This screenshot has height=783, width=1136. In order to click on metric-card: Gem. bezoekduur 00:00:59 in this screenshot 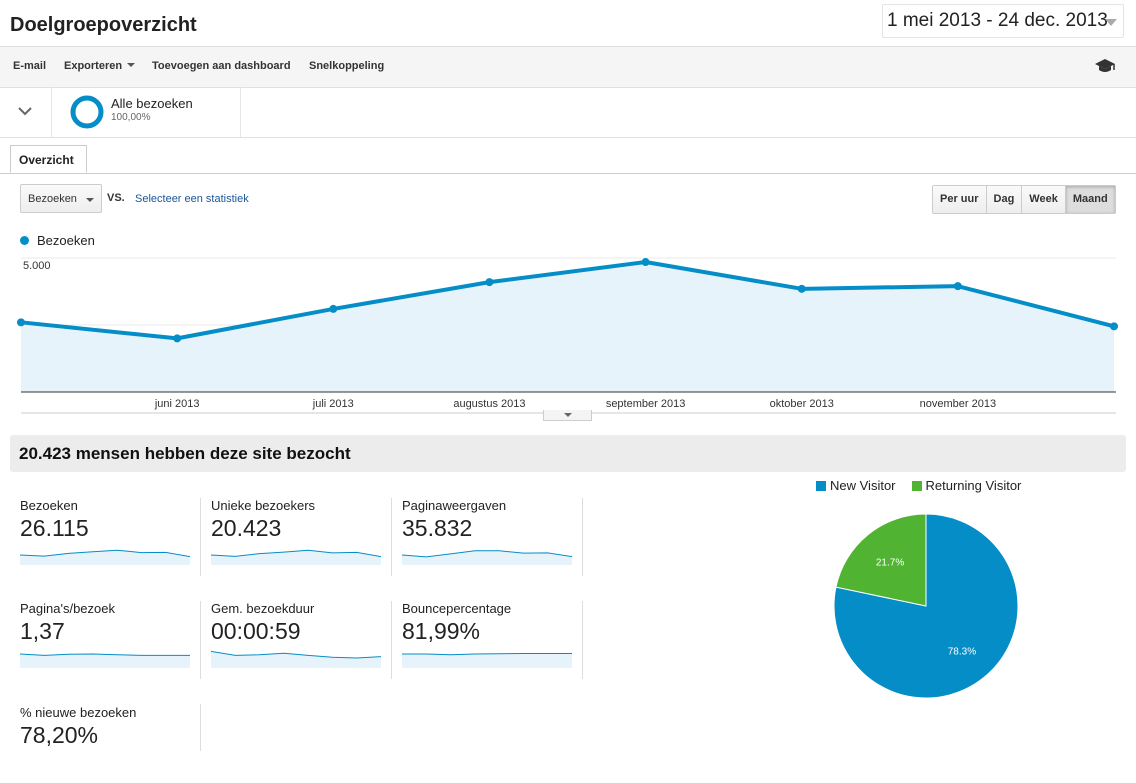, I will do `click(292, 640)`.